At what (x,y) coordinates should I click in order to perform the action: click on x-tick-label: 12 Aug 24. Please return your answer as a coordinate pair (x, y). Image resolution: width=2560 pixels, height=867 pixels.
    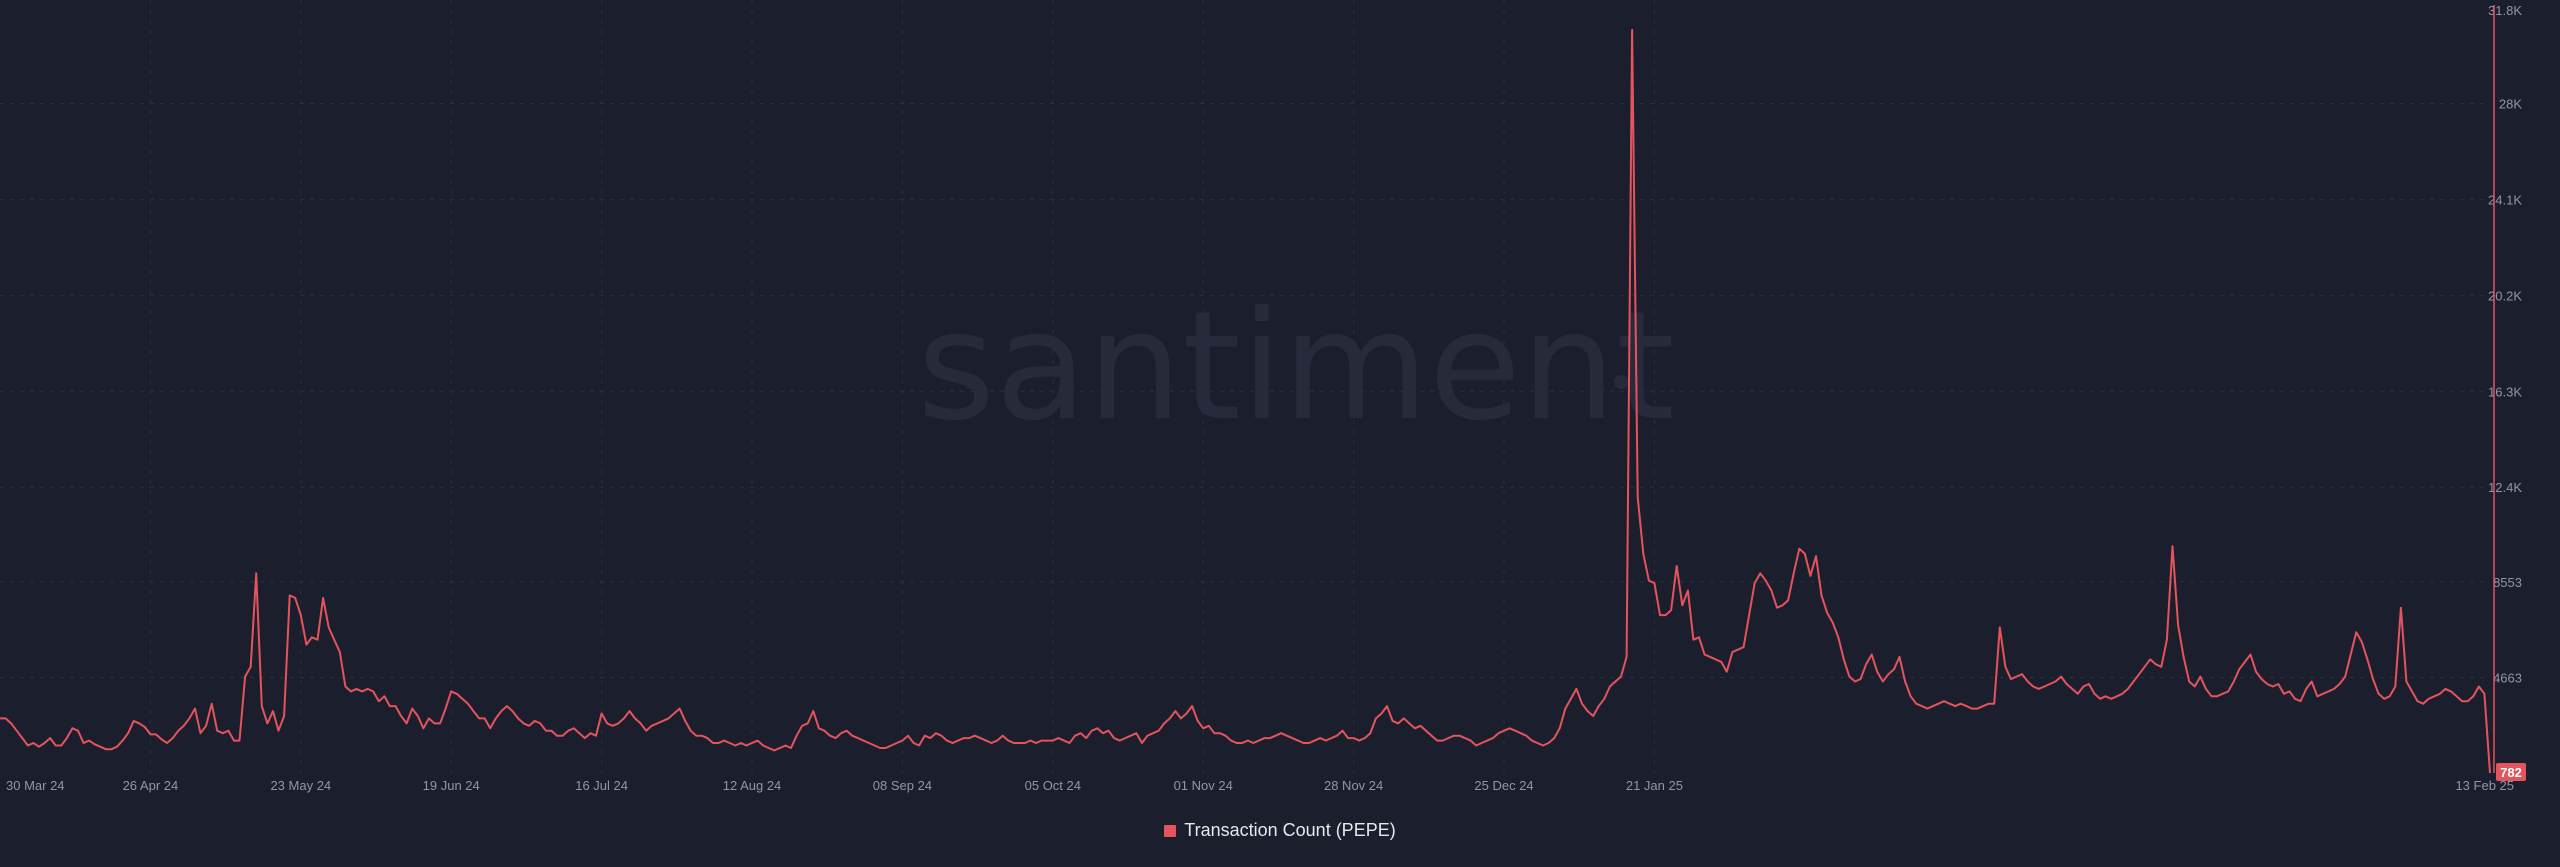
    Looking at the image, I should click on (752, 785).